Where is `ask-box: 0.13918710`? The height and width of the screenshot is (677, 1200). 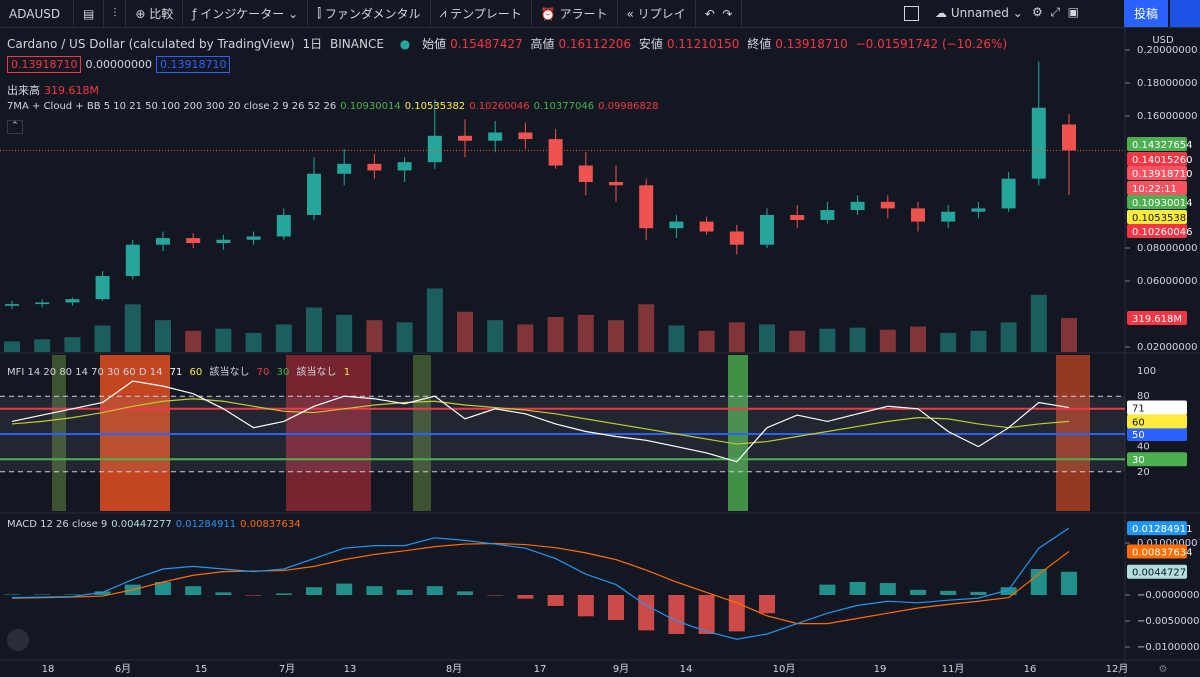
ask-box: 0.13918710 is located at coordinates (193, 64).